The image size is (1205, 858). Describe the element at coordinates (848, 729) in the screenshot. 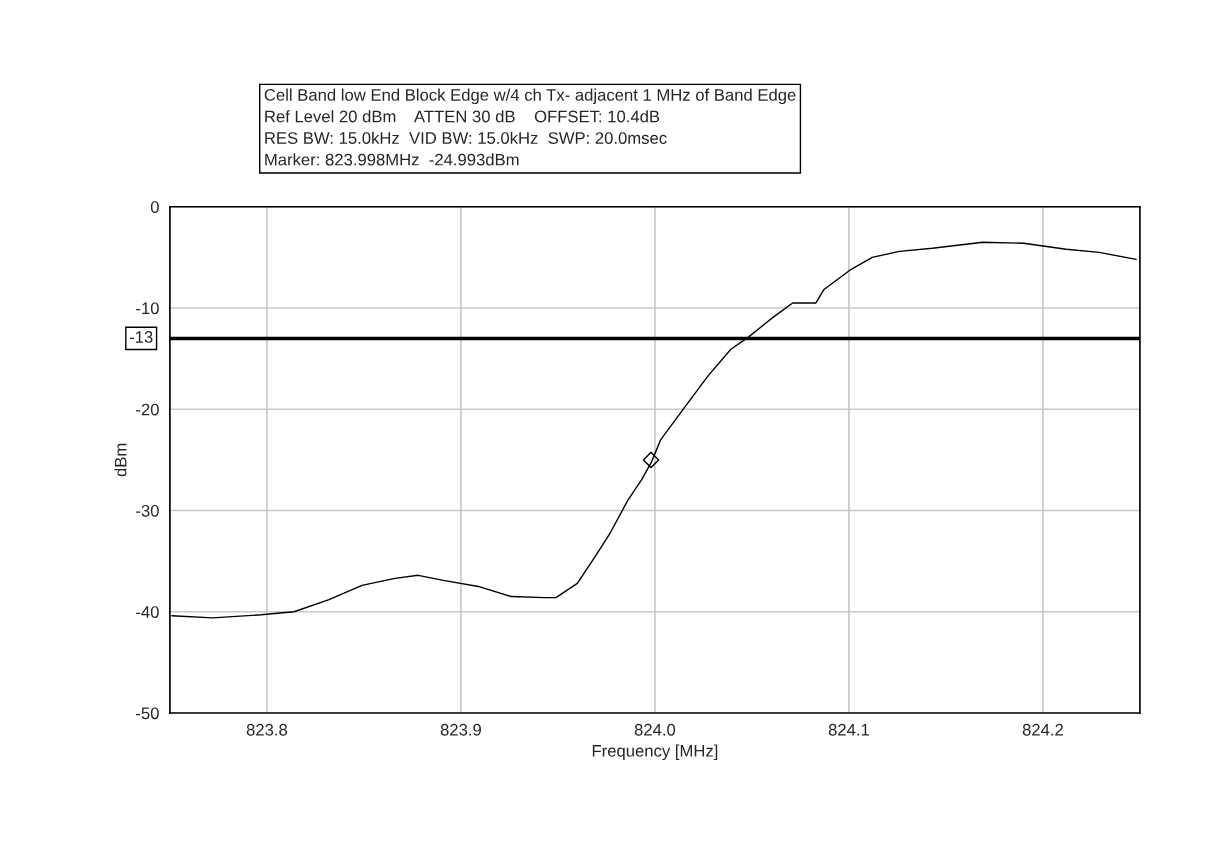

I see `x-tick-label: 824.1` at that location.